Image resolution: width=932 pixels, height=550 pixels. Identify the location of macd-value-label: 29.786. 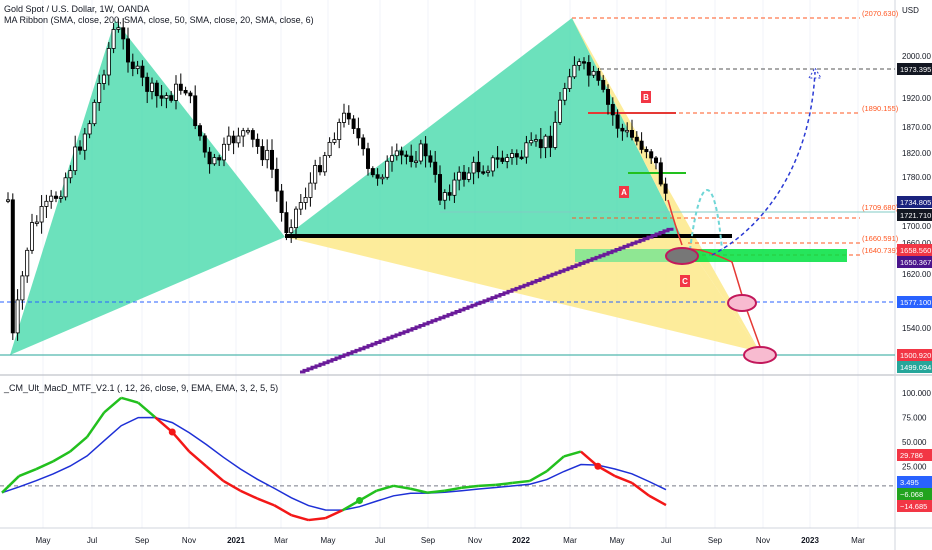
(911, 455).